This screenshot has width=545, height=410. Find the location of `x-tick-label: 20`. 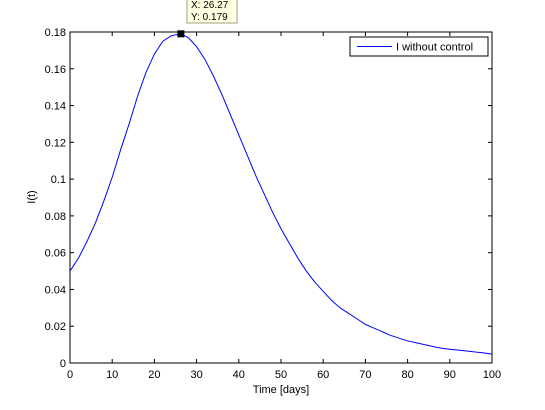

x-tick-label: 20 is located at coordinates (154, 375).